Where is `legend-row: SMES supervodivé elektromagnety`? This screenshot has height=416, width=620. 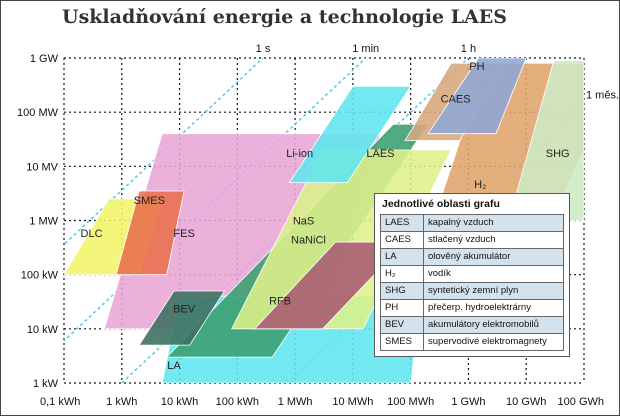
legend-row: SMES supervodivé elektromagnety is located at coordinates (472, 342).